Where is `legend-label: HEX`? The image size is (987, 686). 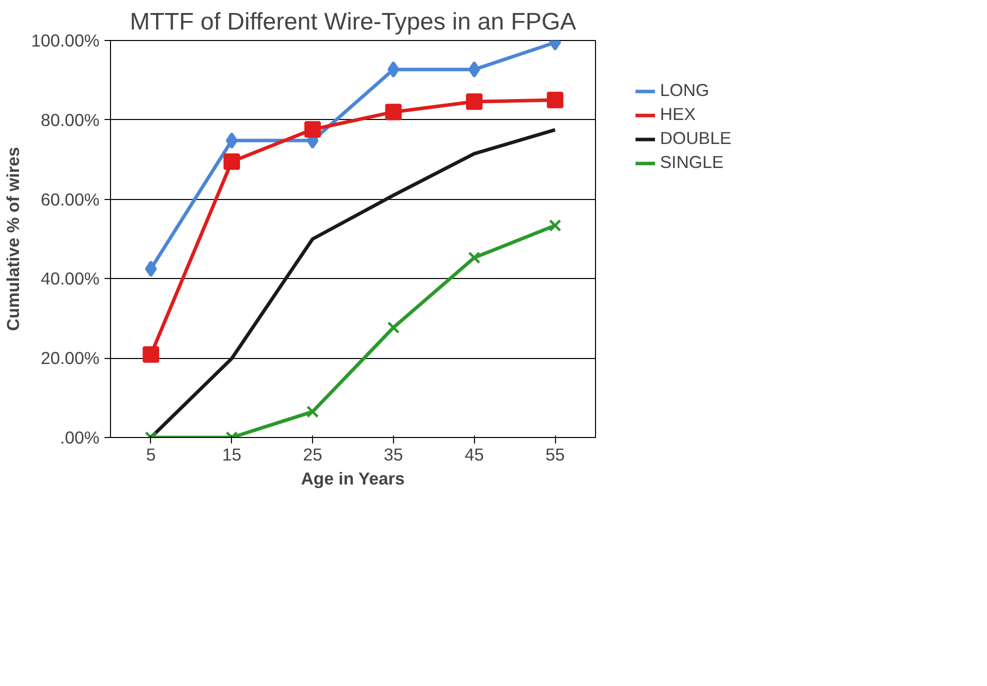
legend-label: HEX is located at coordinates (678, 114).